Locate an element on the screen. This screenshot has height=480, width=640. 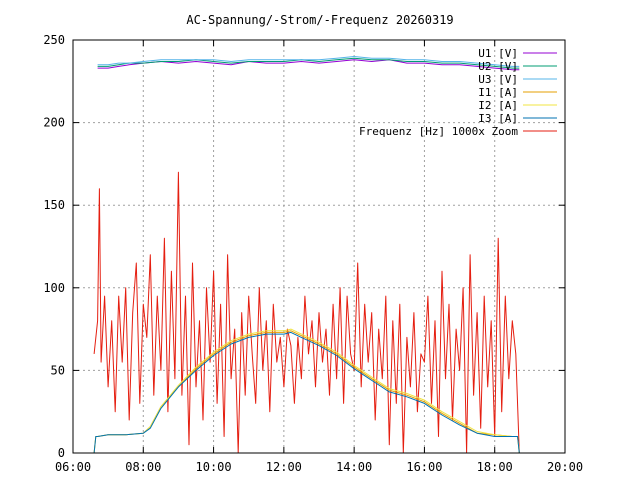
legend-label: I3 [A] is located at coordinates (498, 118).